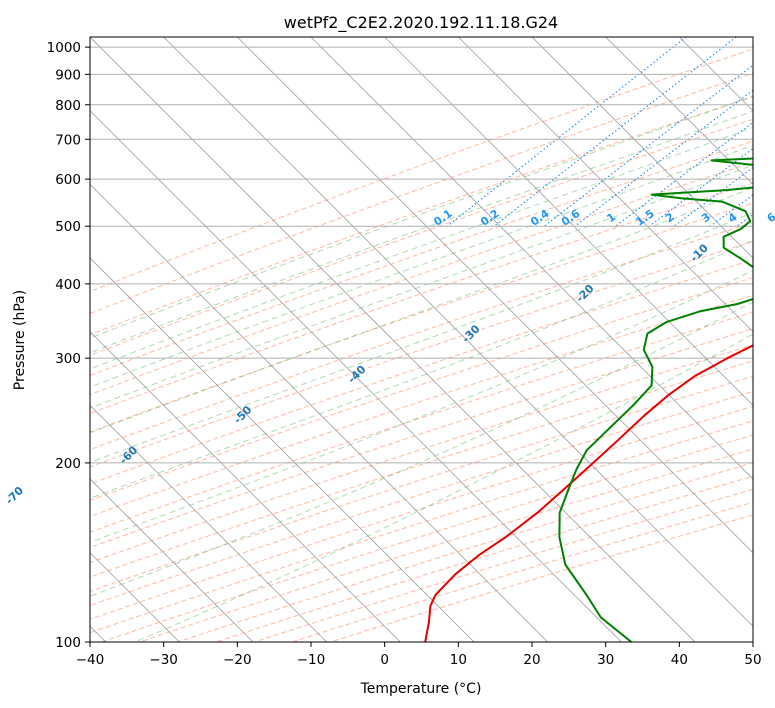 This screenshot has height=708, width=775. I want to click on isotherm-label: -50, so click(242, 414).